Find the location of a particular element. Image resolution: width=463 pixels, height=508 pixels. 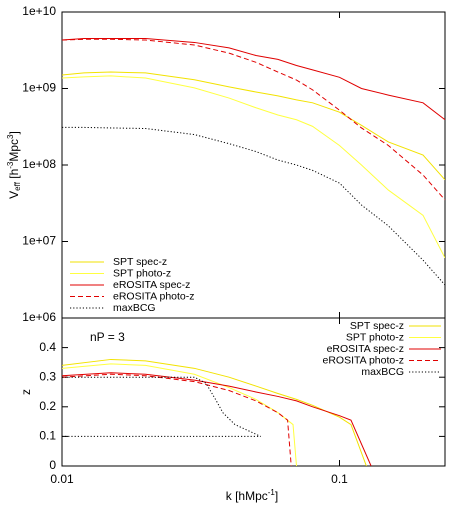

x-tick-label: 0.01 is located at coordinates (62, 479).